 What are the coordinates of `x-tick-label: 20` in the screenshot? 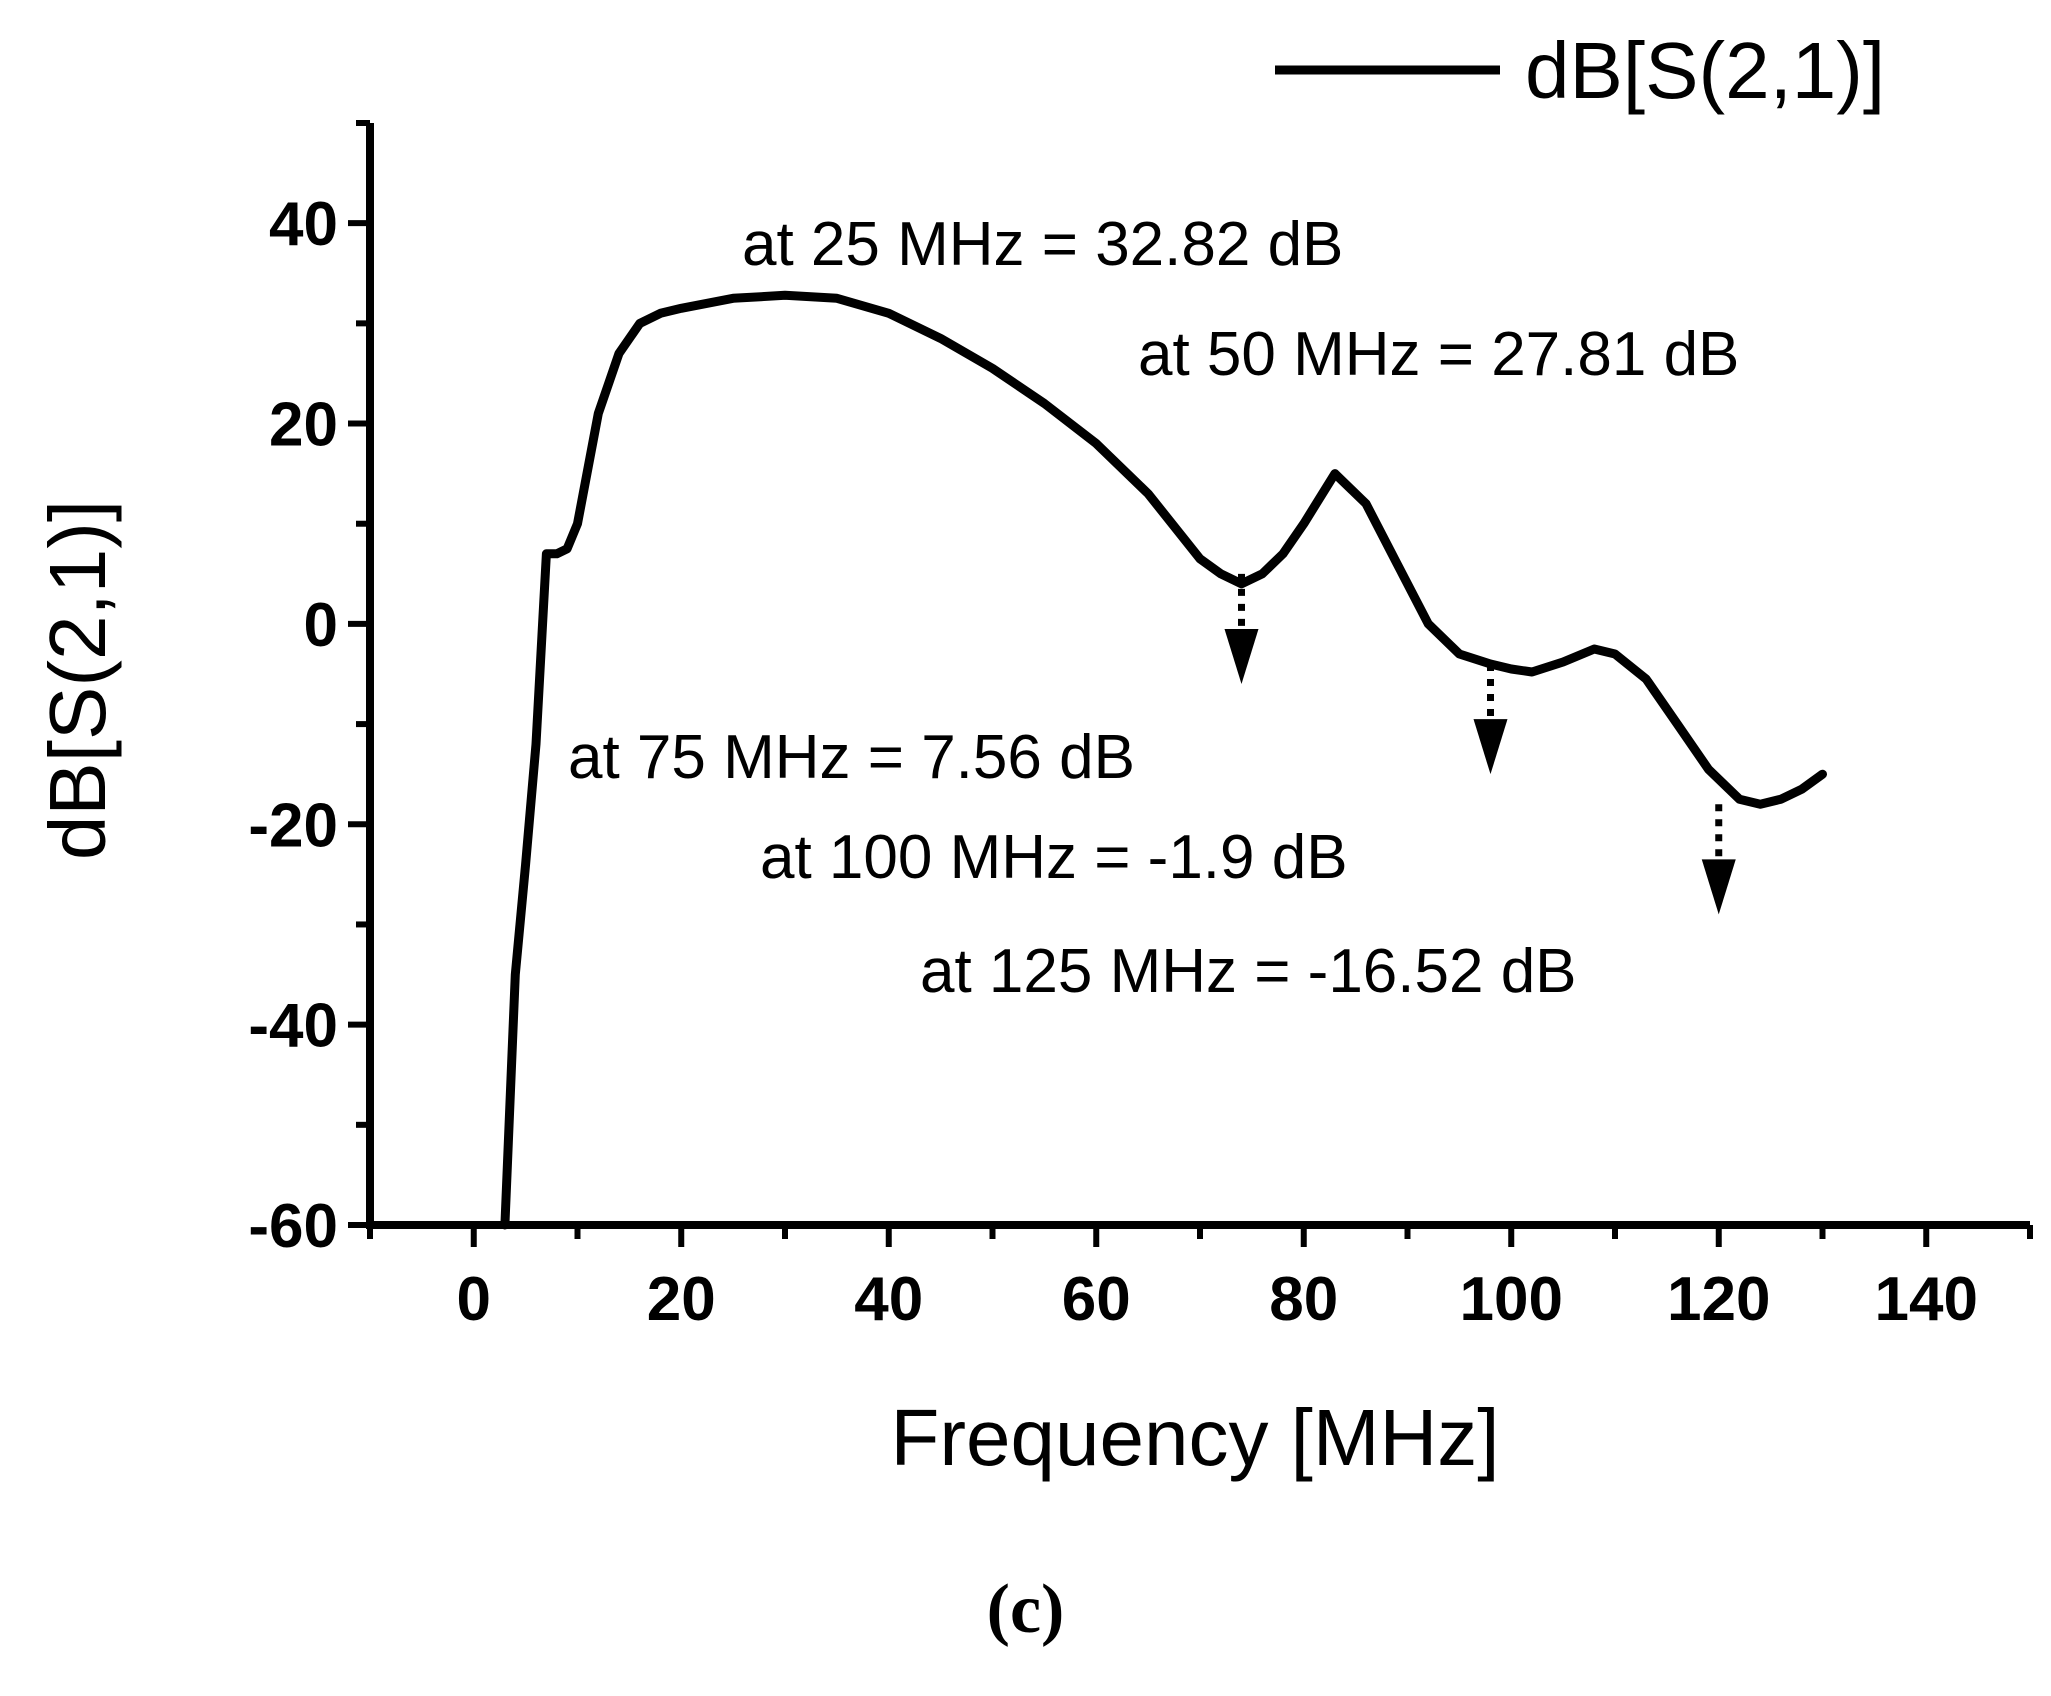 It's located at (681, 1299).